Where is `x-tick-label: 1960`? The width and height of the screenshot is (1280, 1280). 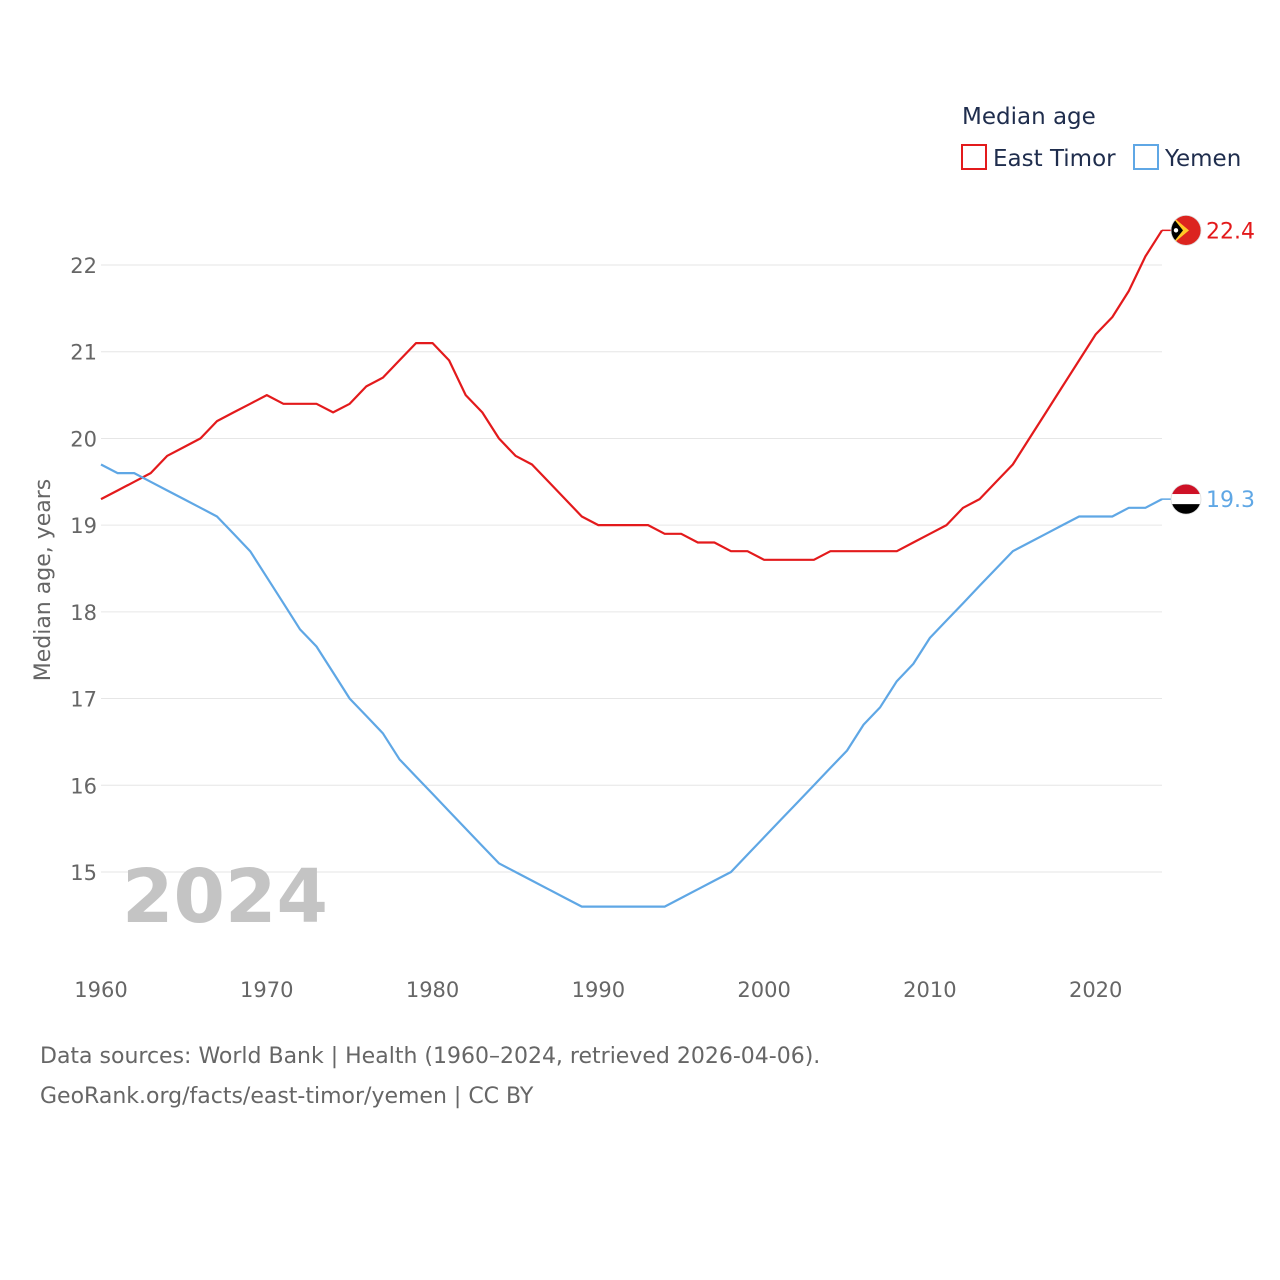
x-tick-label: 1960 is located at coordinates (100, 990).